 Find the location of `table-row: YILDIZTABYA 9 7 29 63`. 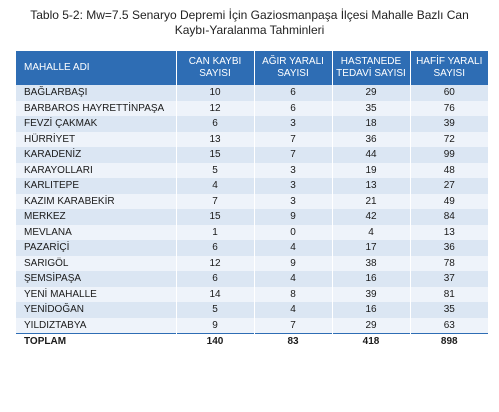

table-row: YILDIZTABYA 9 7 29 63 is located at coordinates (252, 325).